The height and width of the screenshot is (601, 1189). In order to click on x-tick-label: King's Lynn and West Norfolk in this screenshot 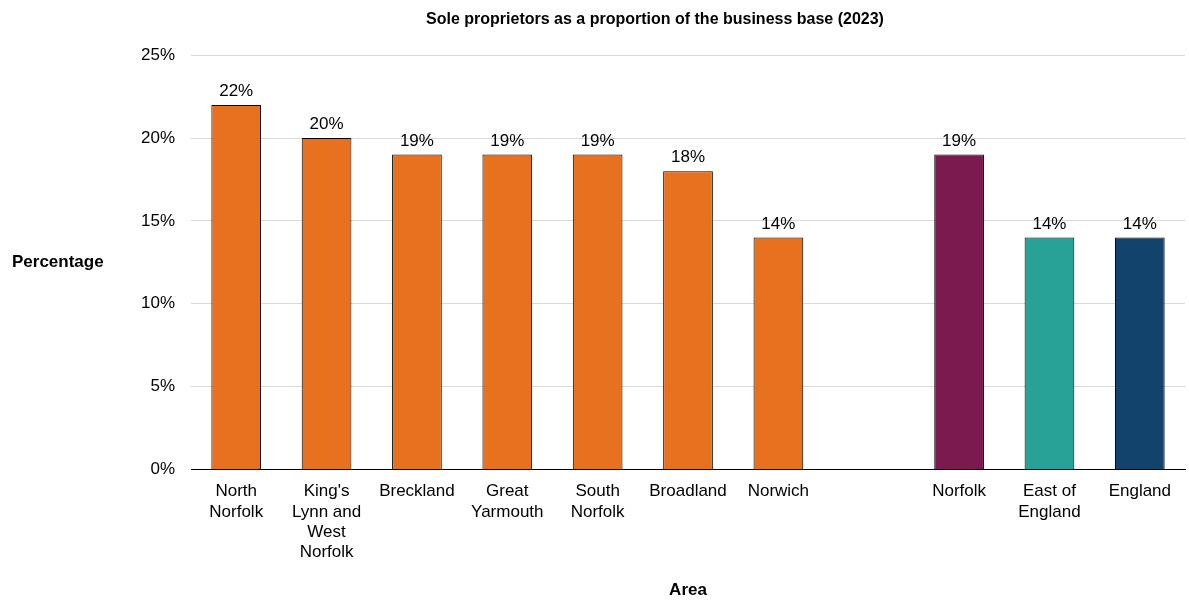, I will do `click(326, 521)`.